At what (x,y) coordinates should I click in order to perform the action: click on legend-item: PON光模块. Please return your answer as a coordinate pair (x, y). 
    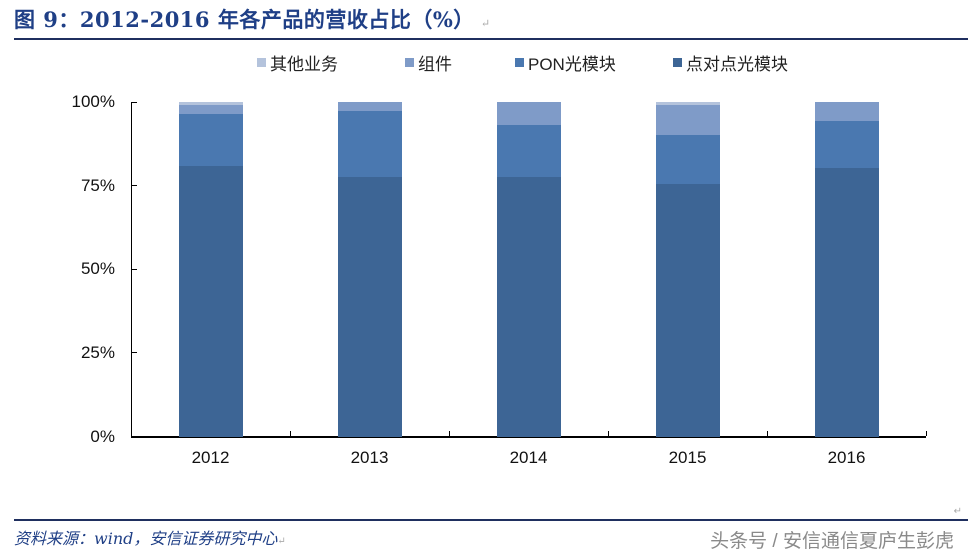
    Looking at the image, I should click on (565, 62).